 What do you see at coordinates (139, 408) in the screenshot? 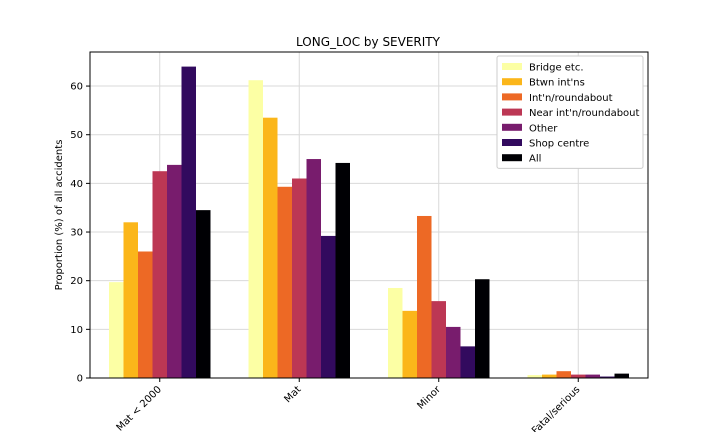
I see `x-tick-label: Mat < 2000` at bounding box center [139, 408].